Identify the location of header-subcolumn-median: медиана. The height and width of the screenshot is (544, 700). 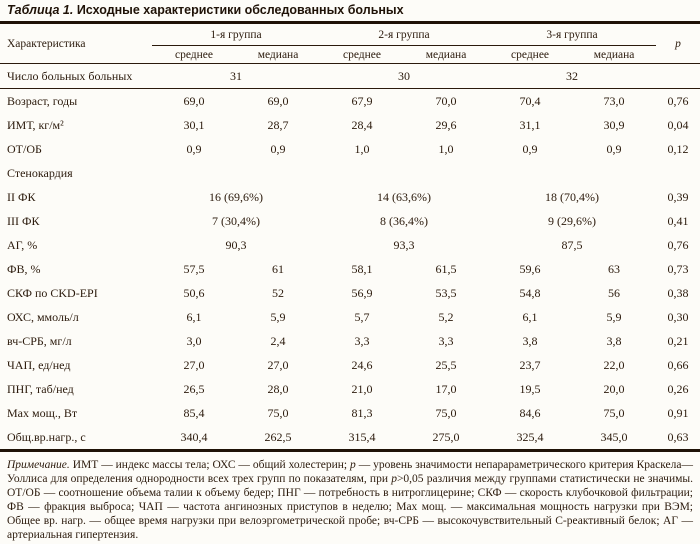
(614, 54).